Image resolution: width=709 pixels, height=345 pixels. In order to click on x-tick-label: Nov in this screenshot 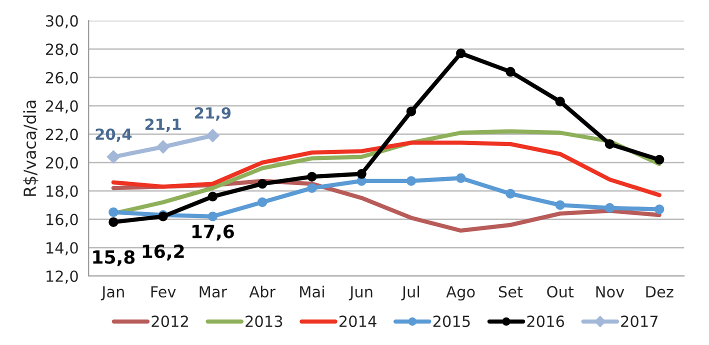, I will do `click(610, 292)`.